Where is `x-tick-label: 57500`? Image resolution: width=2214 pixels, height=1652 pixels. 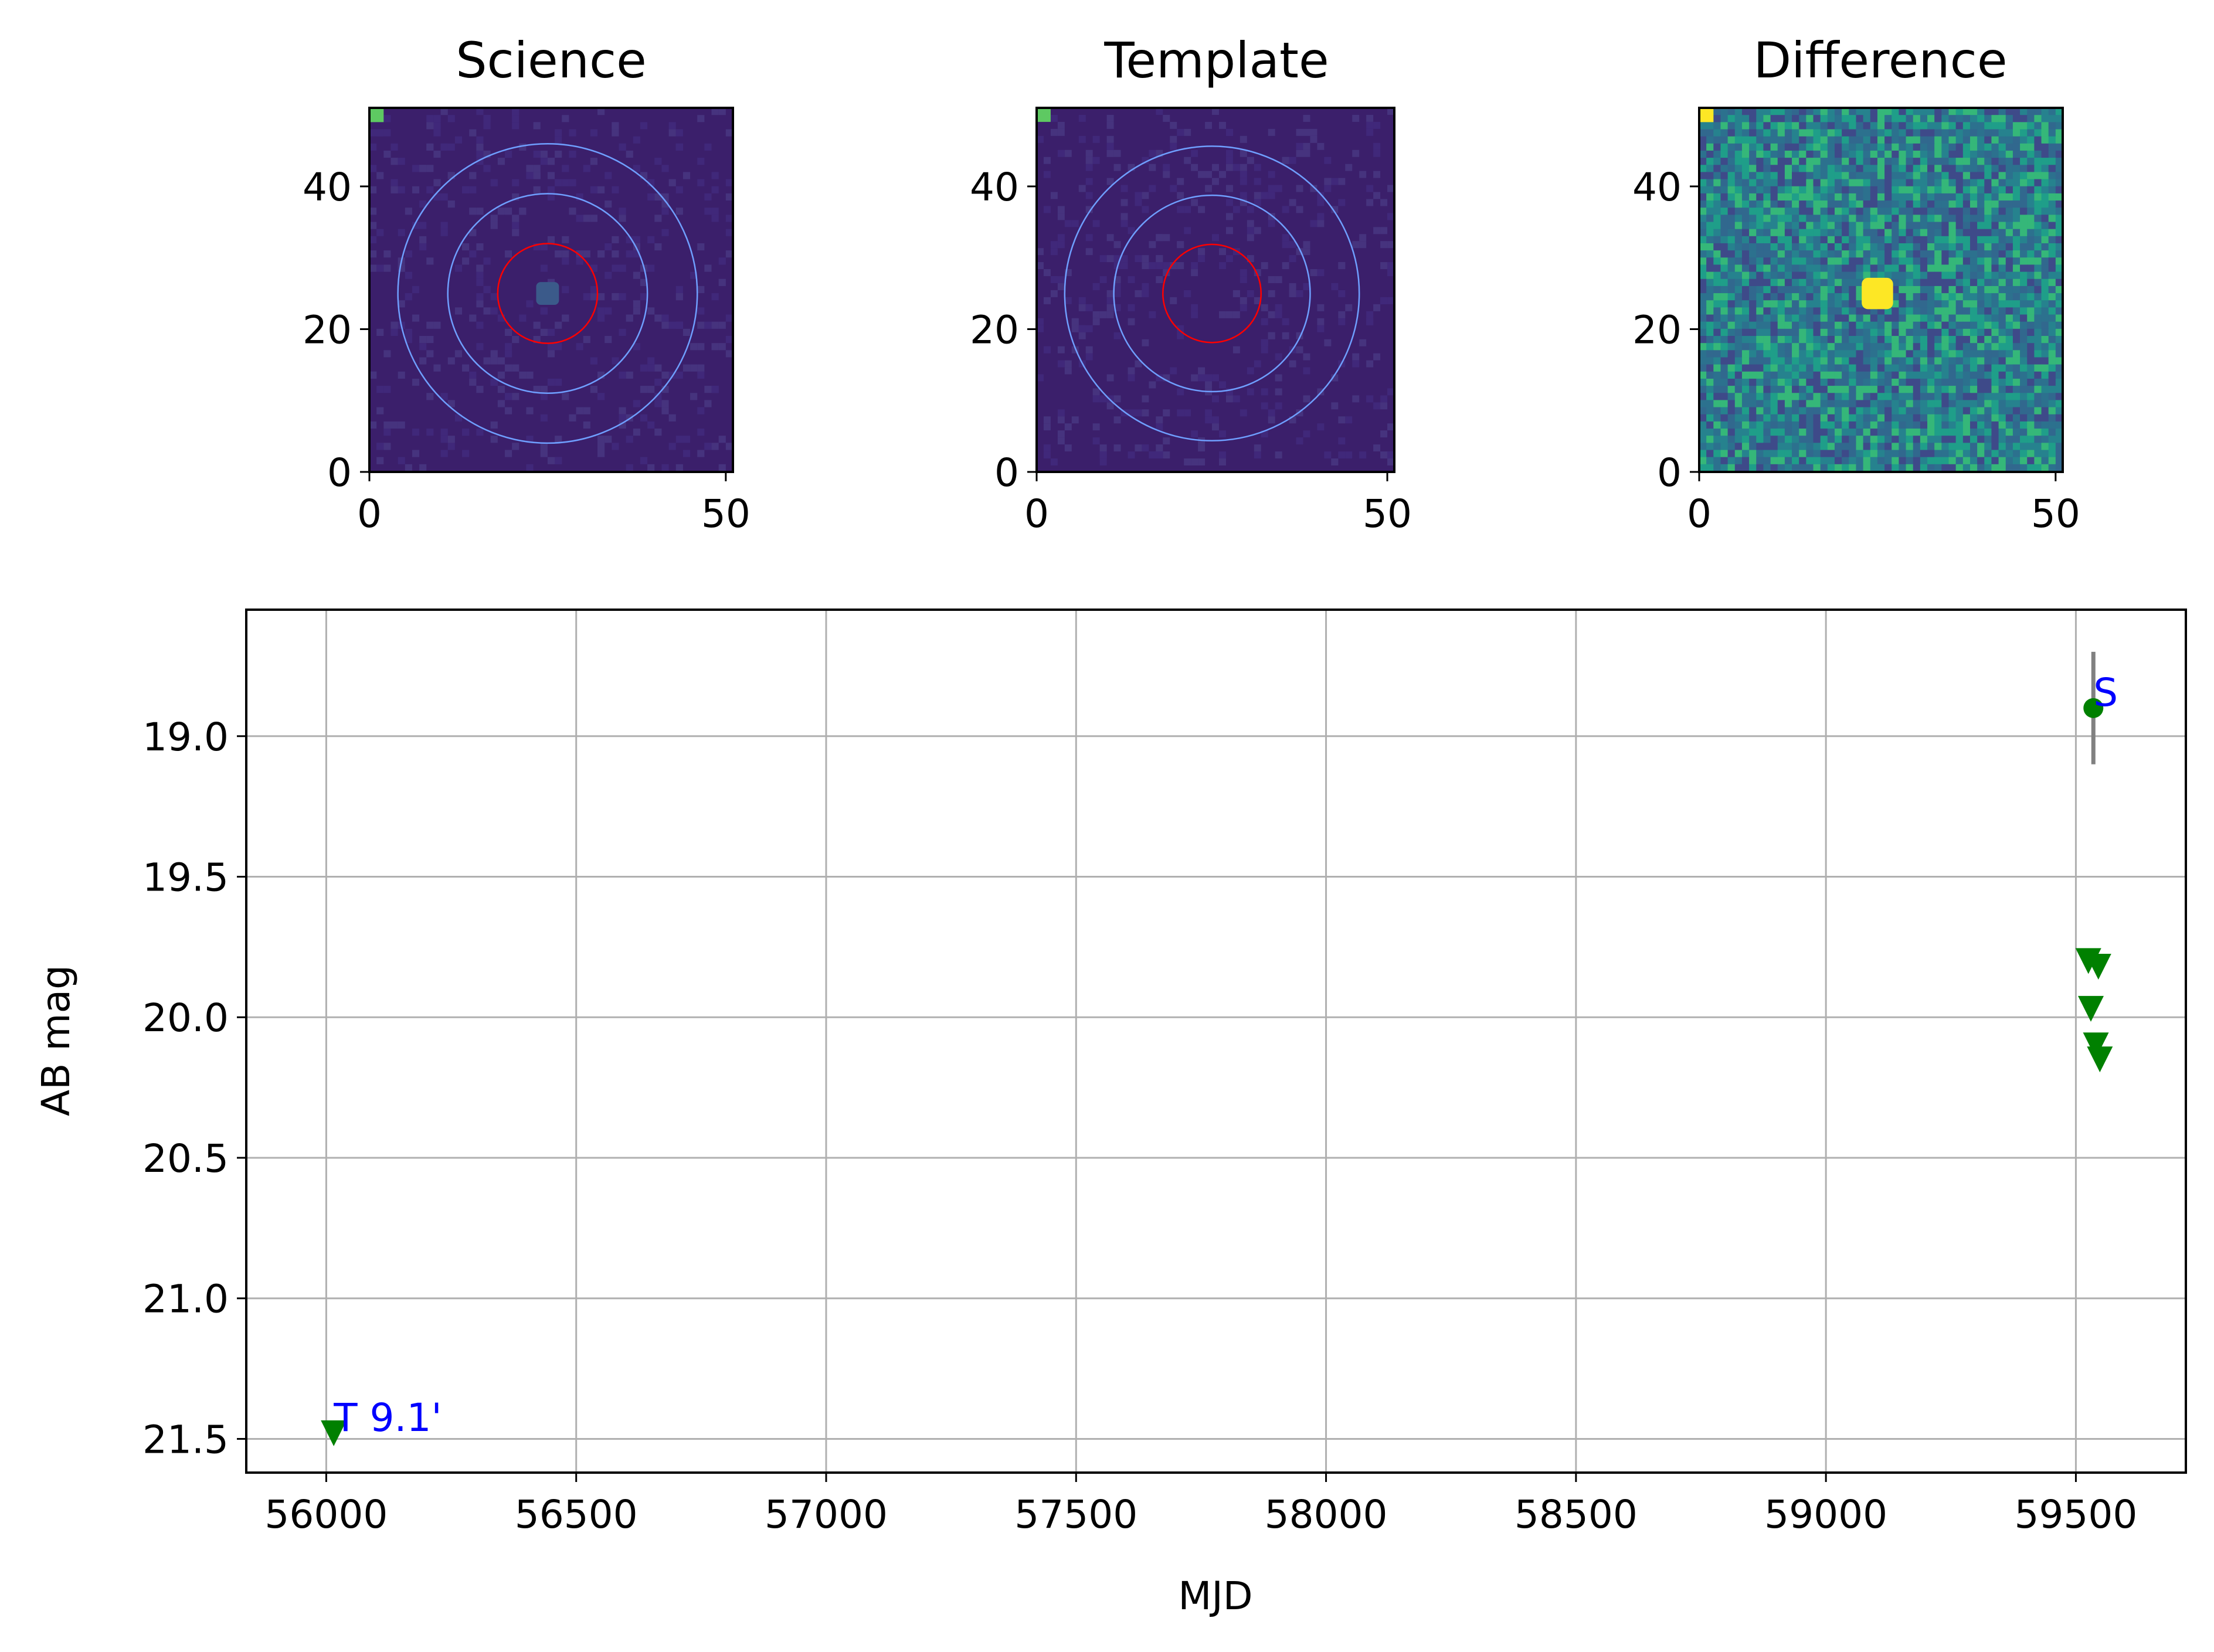 x-tick-label: 57500 is located at coordinates (1075, 1514).